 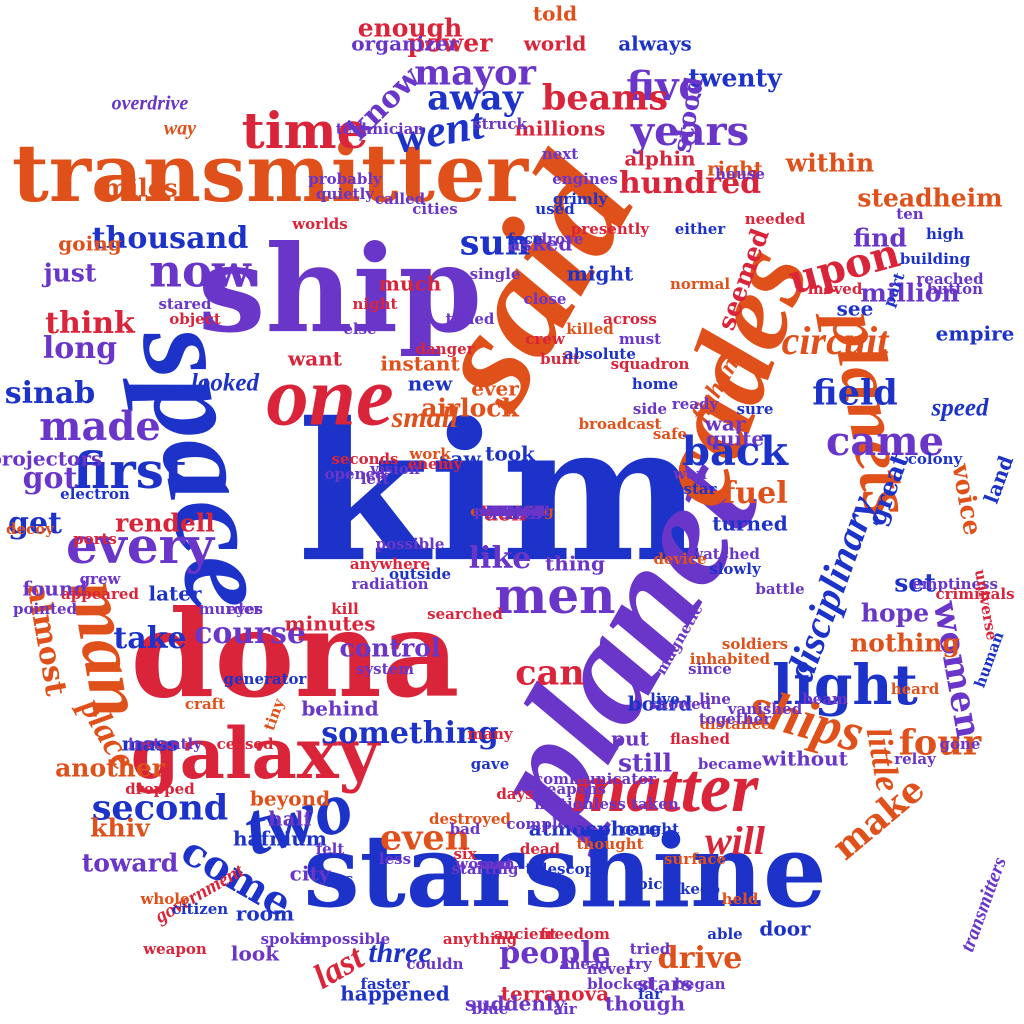 I want to click on word-world: world, so click(x=555, y=44).